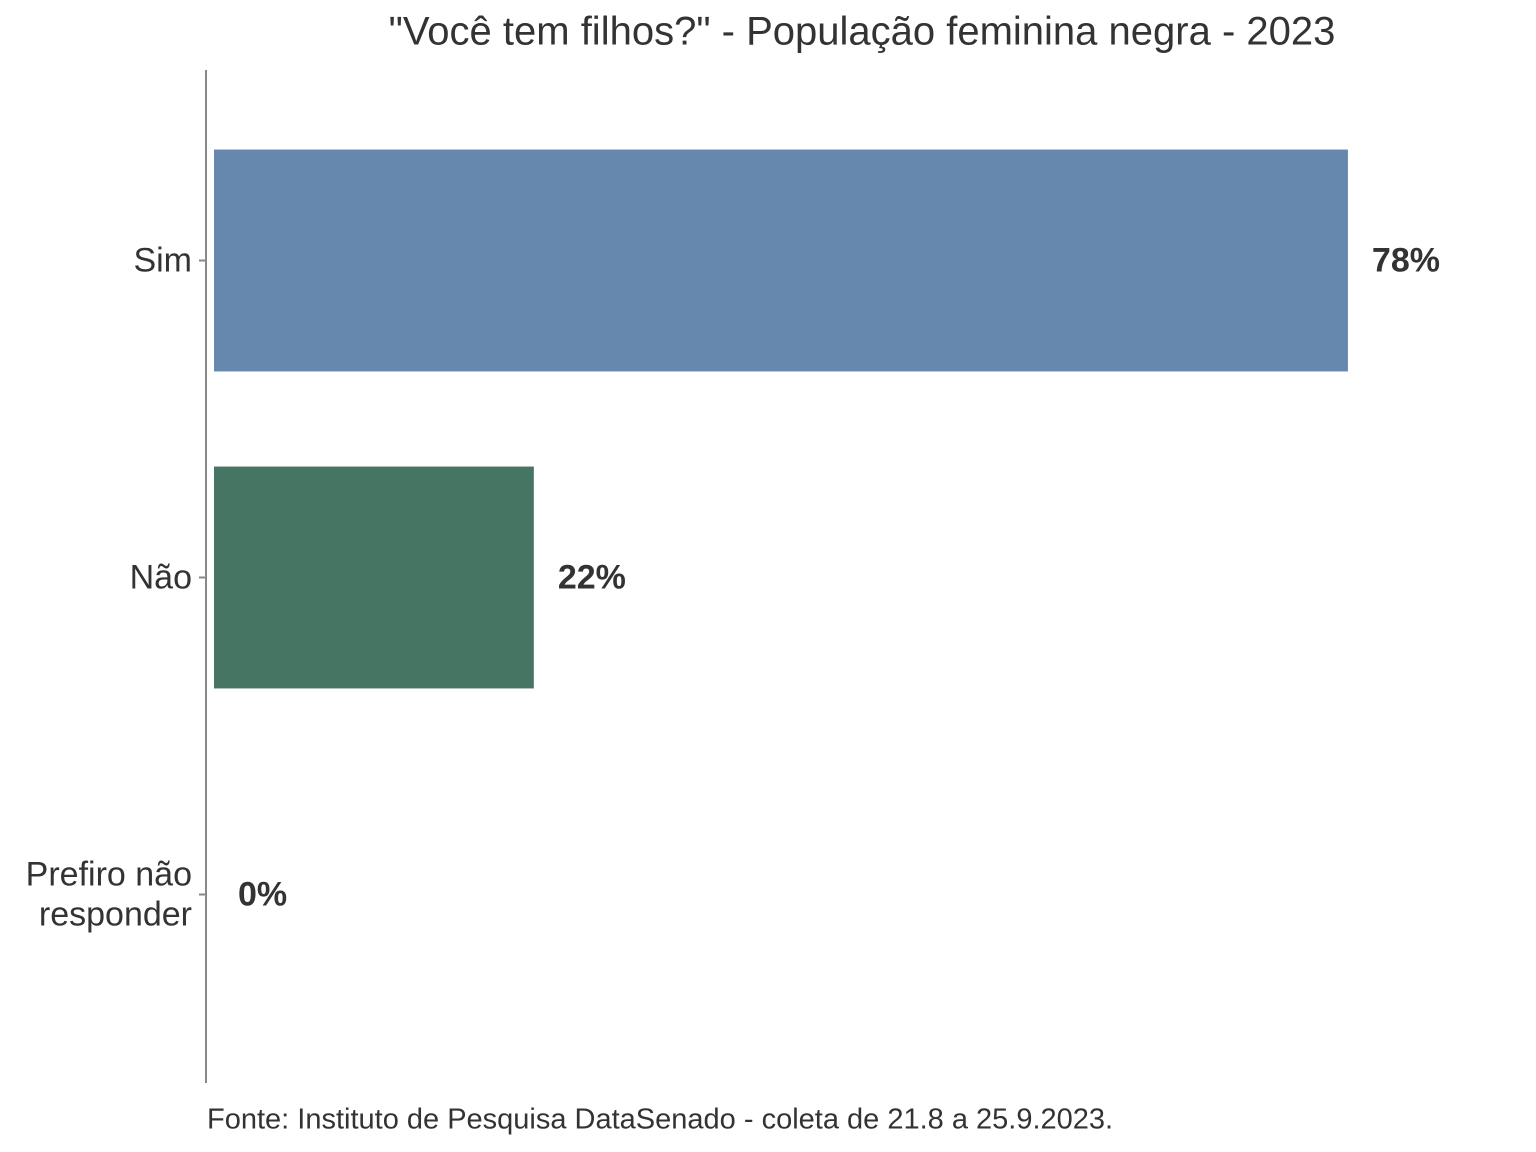  Describe the element at coordinates (262, 894) in the screenshot. I see `value-label: 0%` at that location.